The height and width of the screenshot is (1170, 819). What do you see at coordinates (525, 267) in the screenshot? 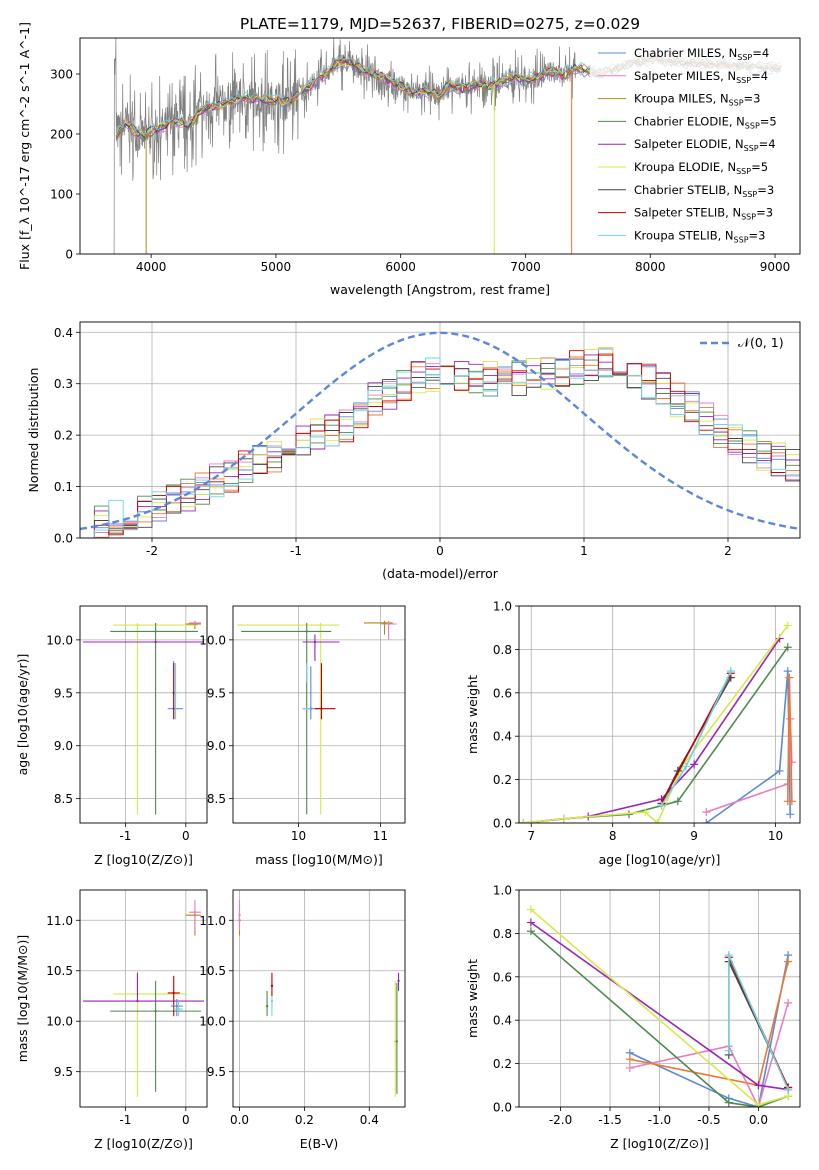
I see `x-tick-label: 7000` at bounding box center [525, 267].